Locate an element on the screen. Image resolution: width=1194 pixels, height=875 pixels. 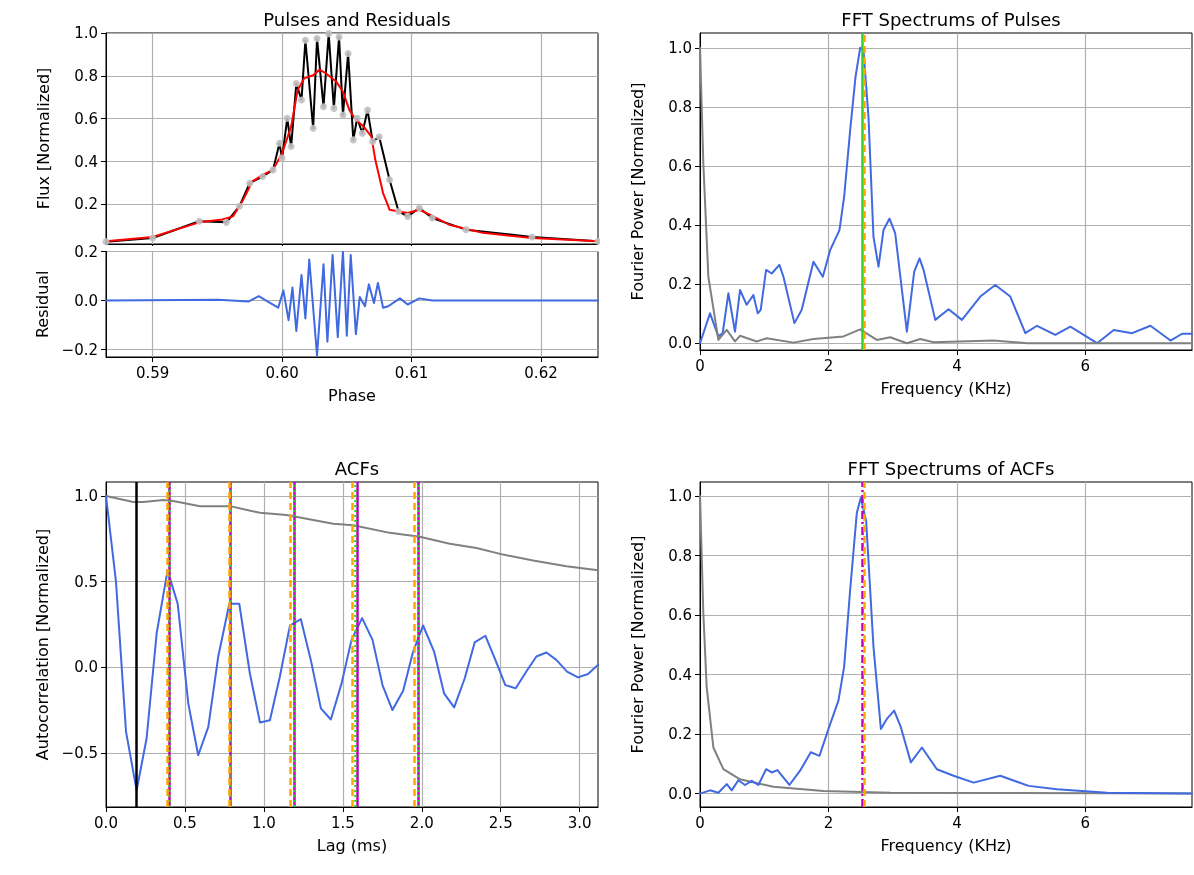
y-tick-label: 0.5 is located at coordinates (86, 581).